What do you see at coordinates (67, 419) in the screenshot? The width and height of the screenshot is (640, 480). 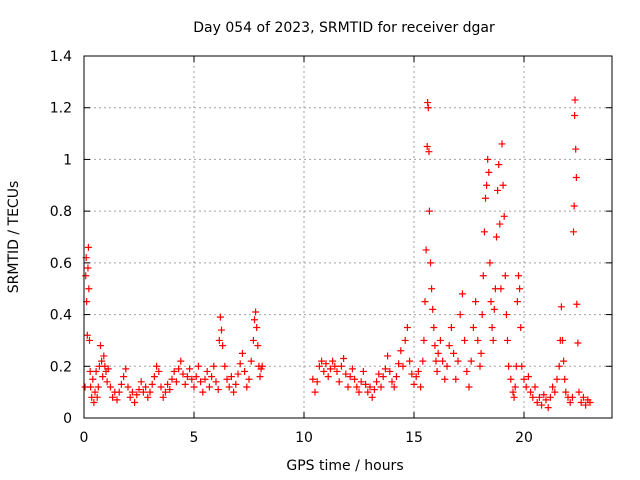 I see `y-tick-label: 0` at bounding box center [67, 419].